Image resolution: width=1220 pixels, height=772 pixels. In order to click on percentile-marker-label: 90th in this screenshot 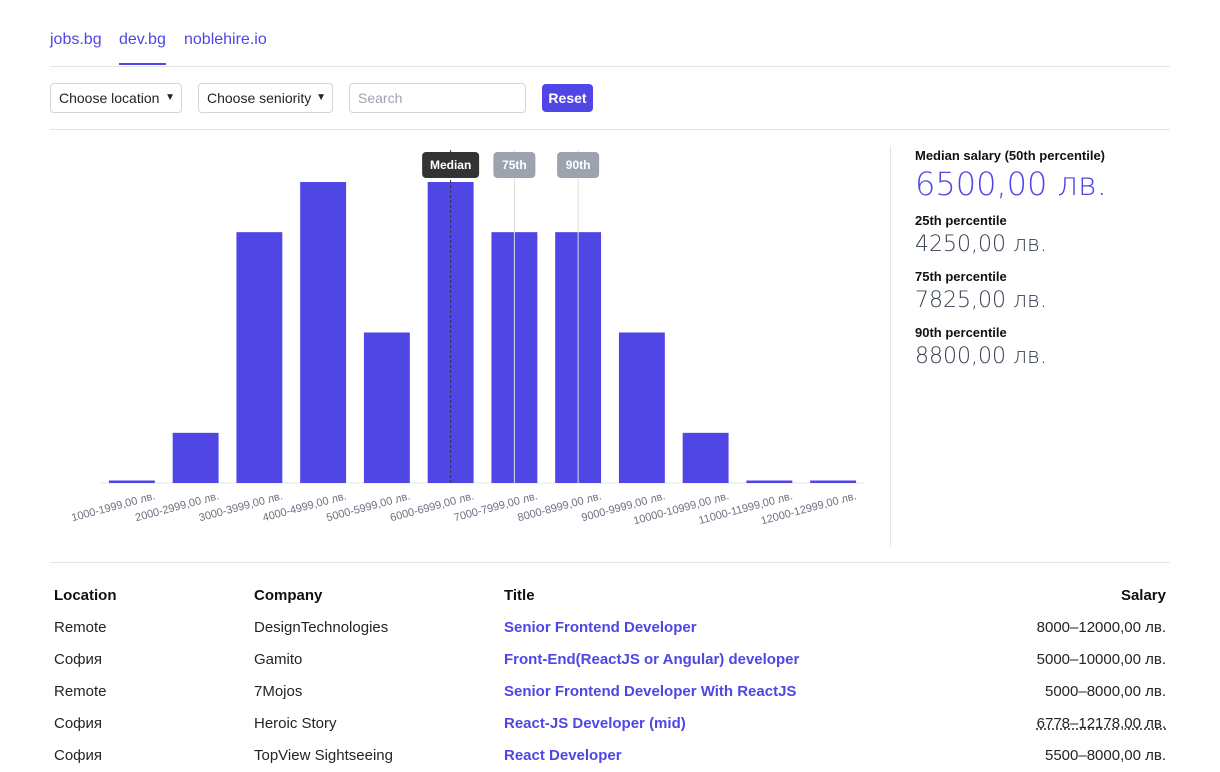, I will do `click(578, 165)`.